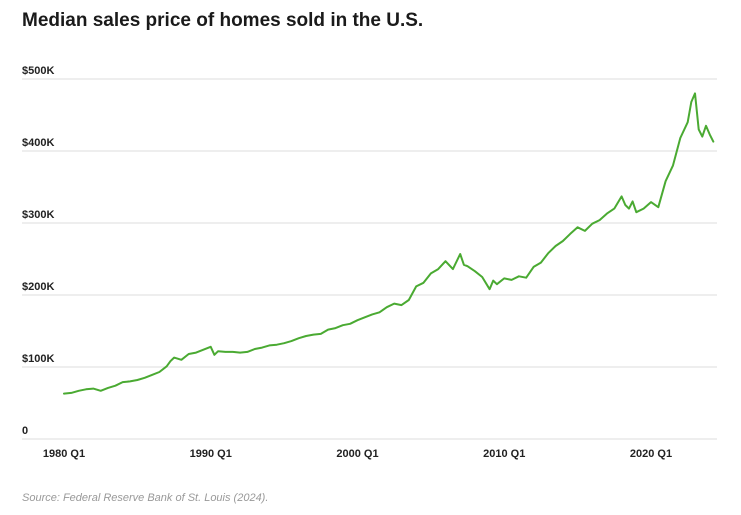  Describe the element at coordinates (651, 454) in the screenshot. I see `x-tick-label: 2020 Q1` at that location.